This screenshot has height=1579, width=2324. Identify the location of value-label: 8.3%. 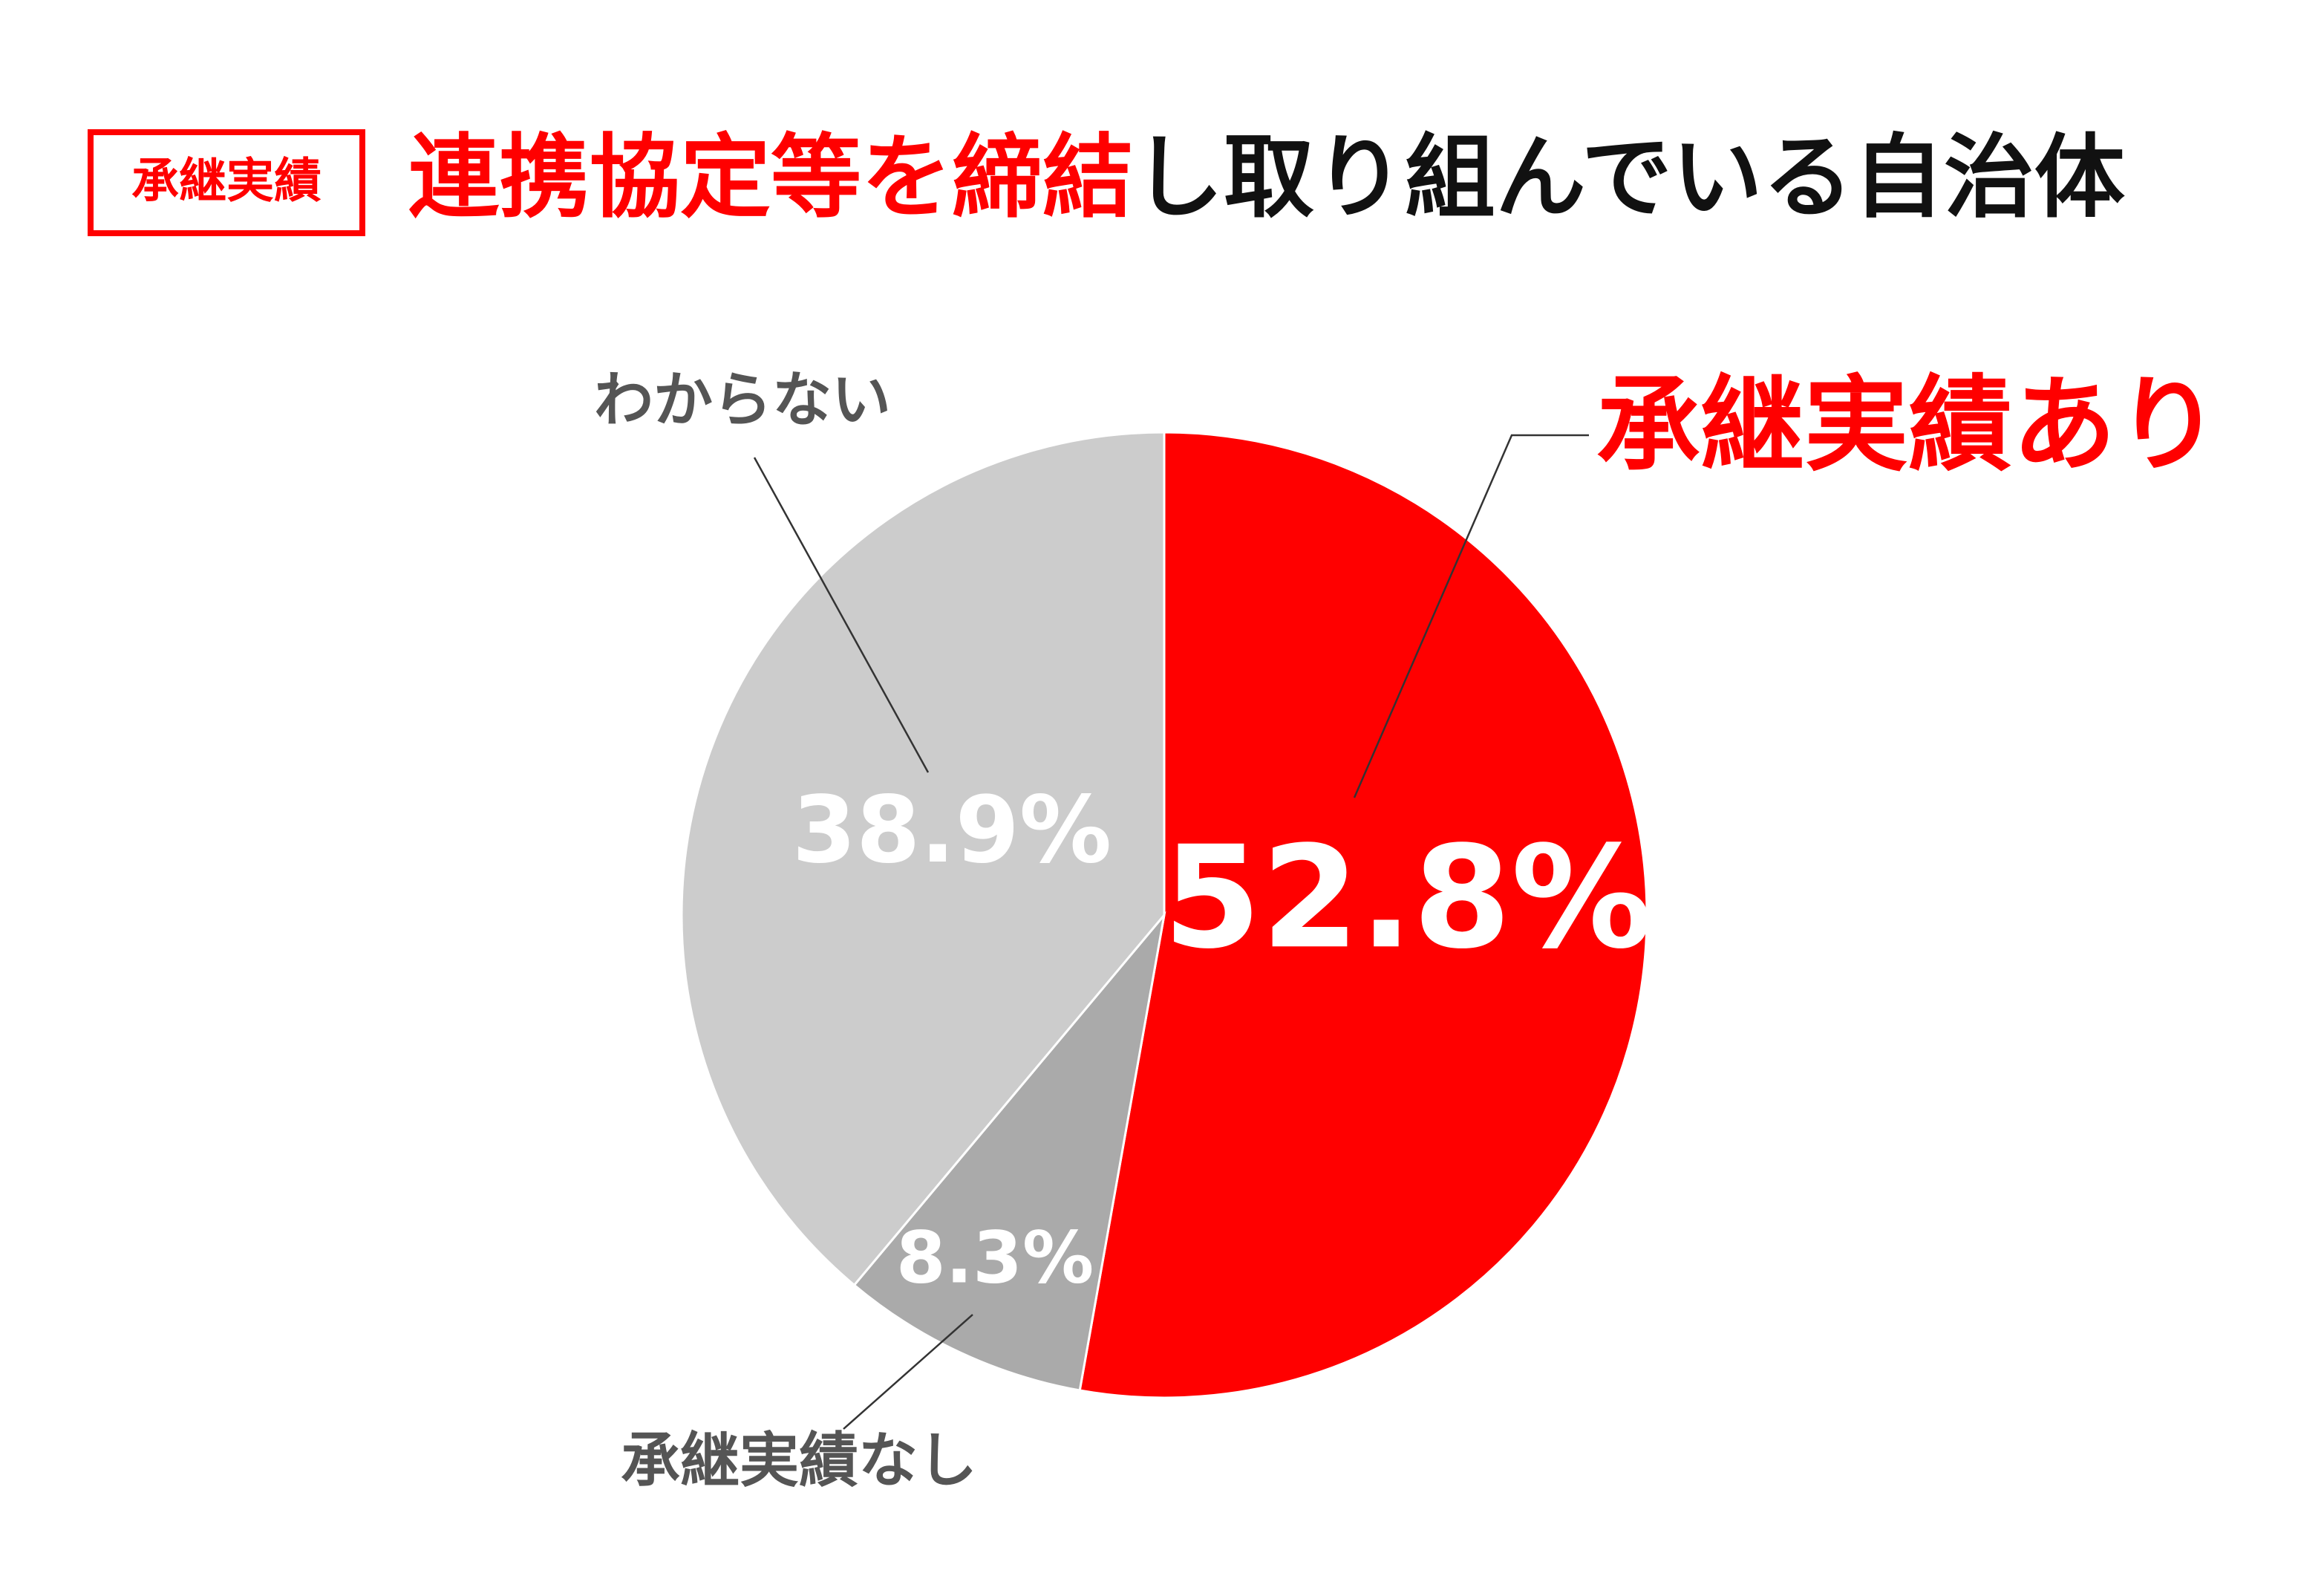
(995, 1257).